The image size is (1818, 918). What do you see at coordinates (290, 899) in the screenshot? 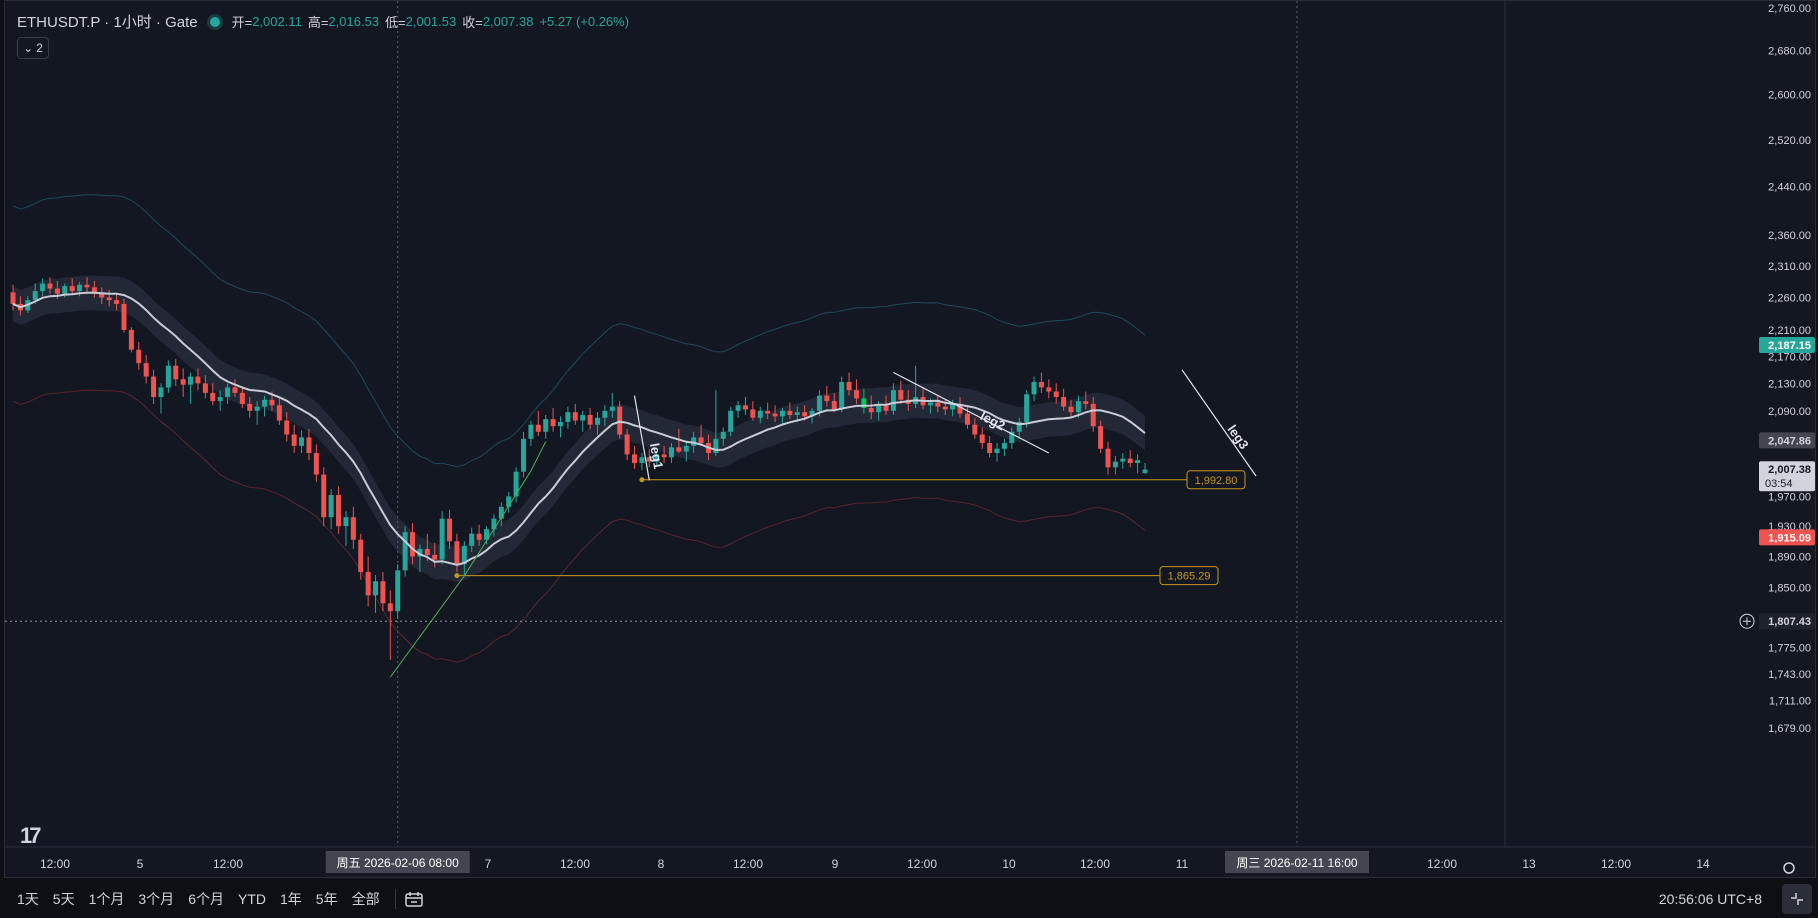
I see `range-button-6: 1年` at bounding box center [290, 899].